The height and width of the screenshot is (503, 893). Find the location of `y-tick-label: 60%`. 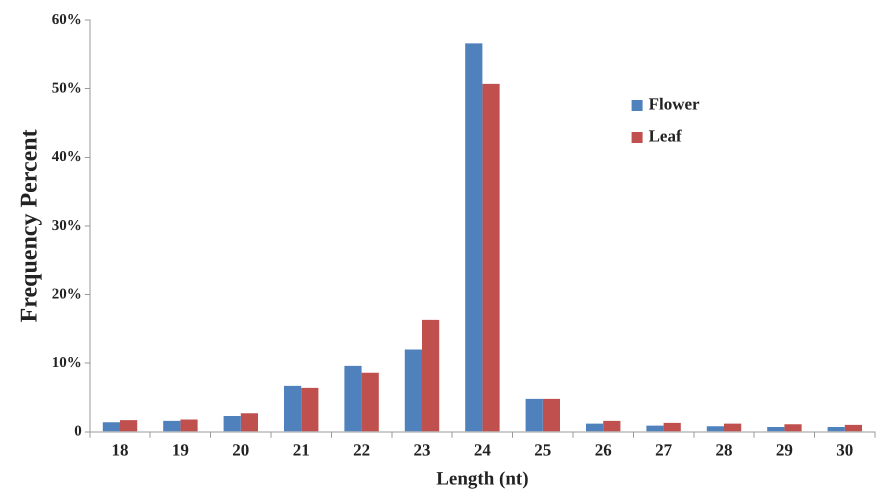

y-tick-label: 60% is located at coordinates (67, 20).